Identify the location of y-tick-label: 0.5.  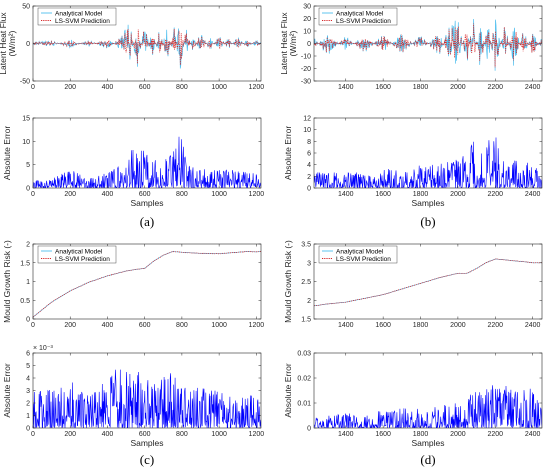
(25, 301).